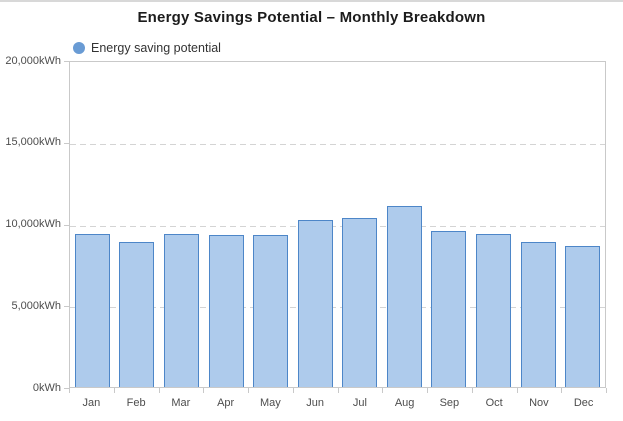  Describe the element at coordinates (493, 224) in the screenshot. I see `bar-slot-oct` at that location.